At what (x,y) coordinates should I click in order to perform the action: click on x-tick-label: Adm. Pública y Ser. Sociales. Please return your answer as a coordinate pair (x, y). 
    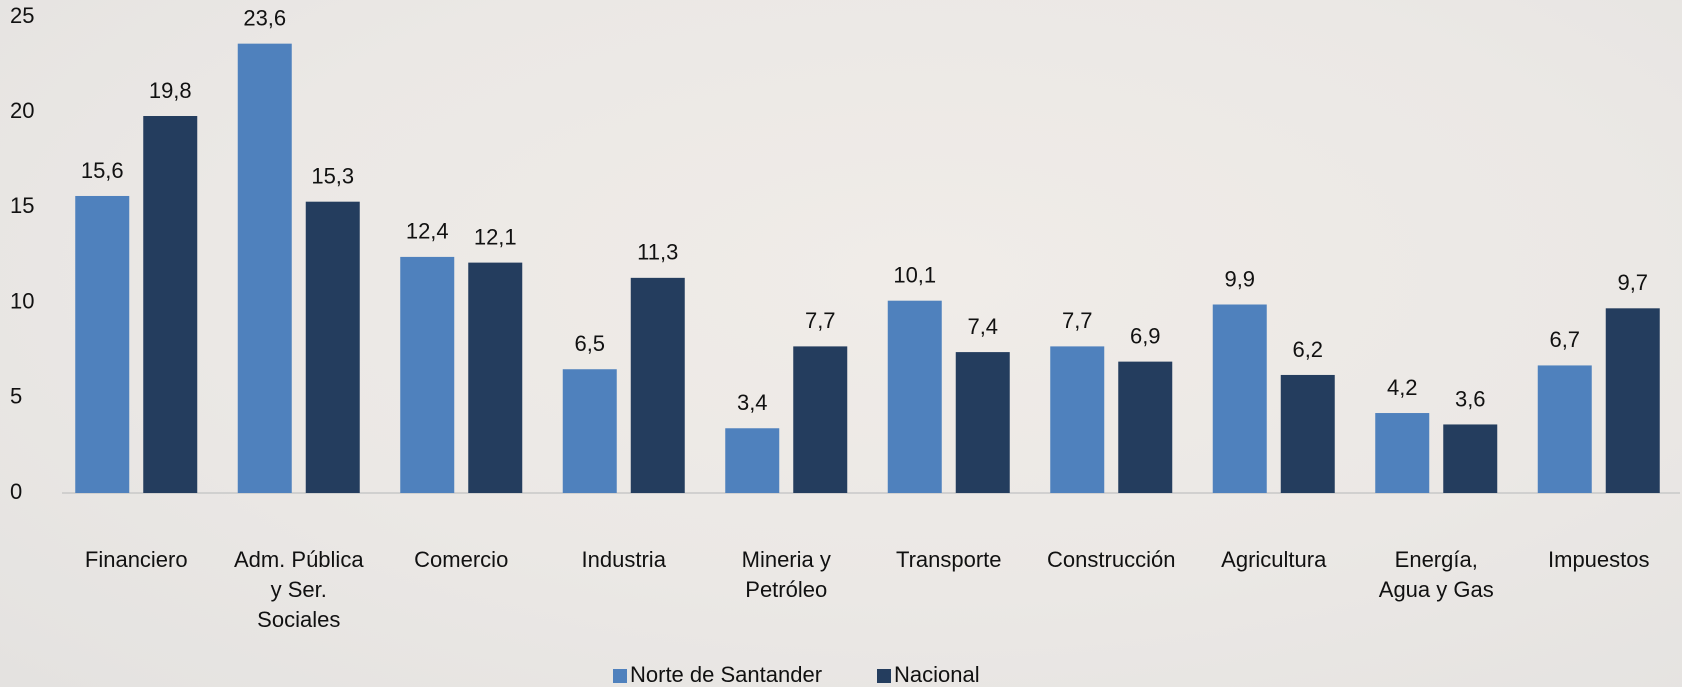
    Looking at the image, I should click on (298, 589).